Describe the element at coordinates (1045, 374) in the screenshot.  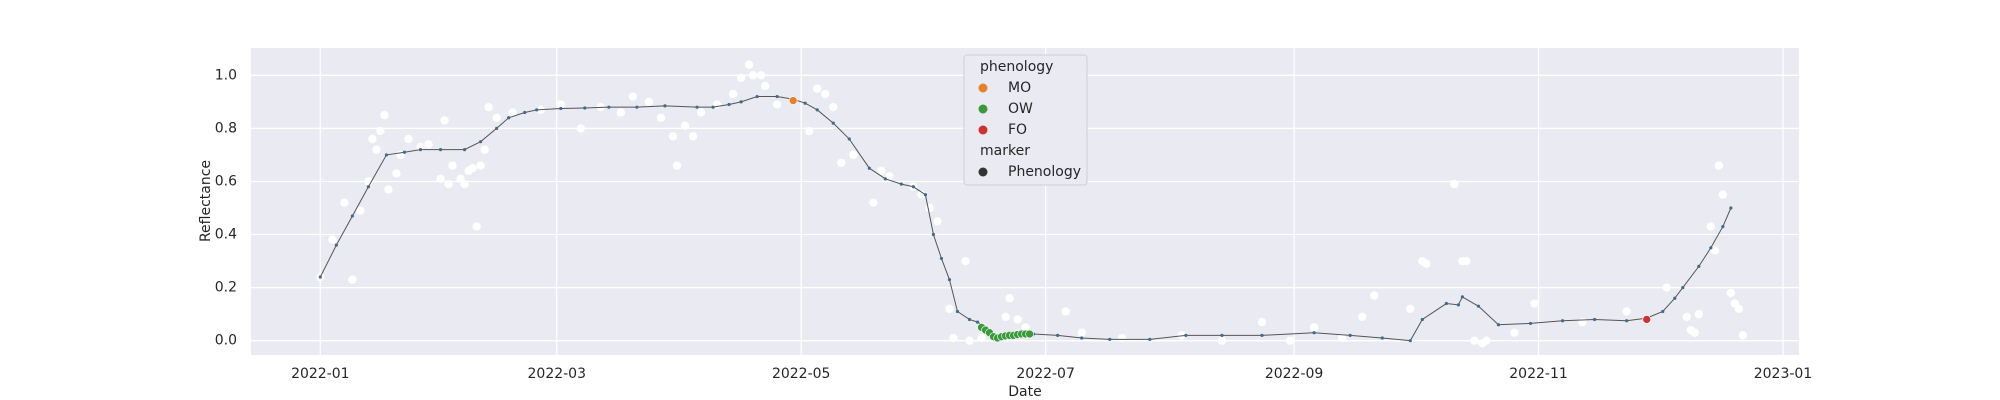
I see `x-tick-label: 2022-07` at that location.